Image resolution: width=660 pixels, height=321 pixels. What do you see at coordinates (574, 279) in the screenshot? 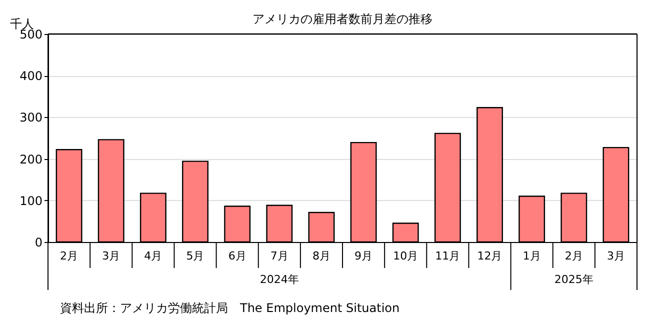
I see `text: 2025年` at bounding box center [574, 279].